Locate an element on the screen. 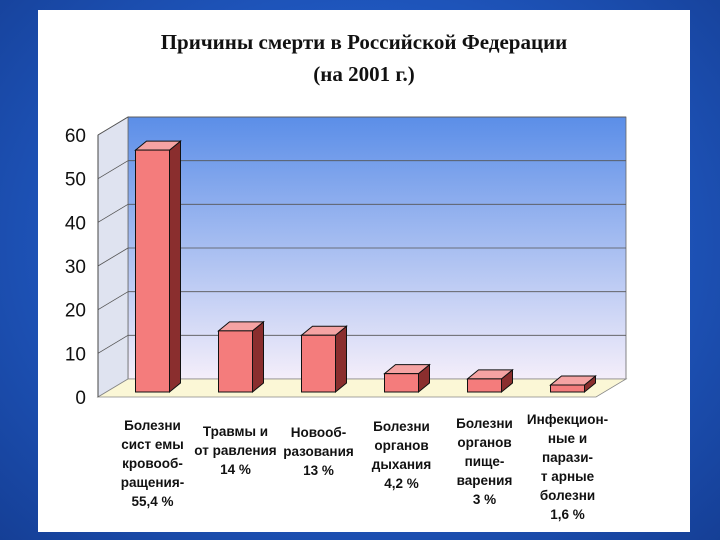 The image size is (720, 540). category-label: Болезни органов дыхания 4,2 % is located at coordinates (401, 455).